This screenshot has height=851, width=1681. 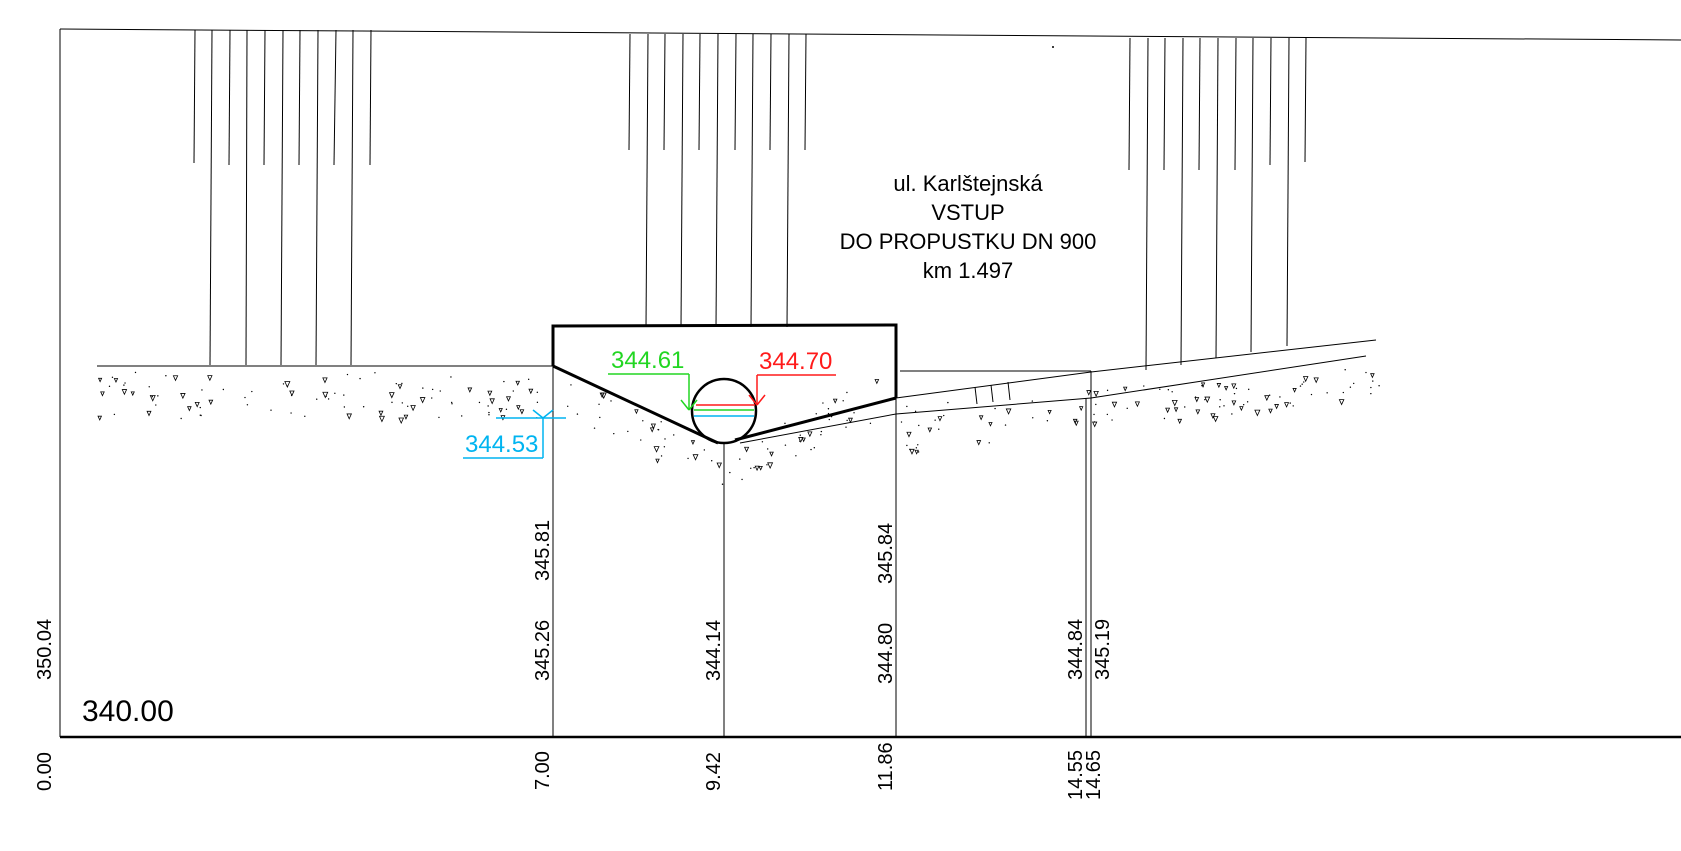 I want to click on ditch, so click(x=724, y=384).